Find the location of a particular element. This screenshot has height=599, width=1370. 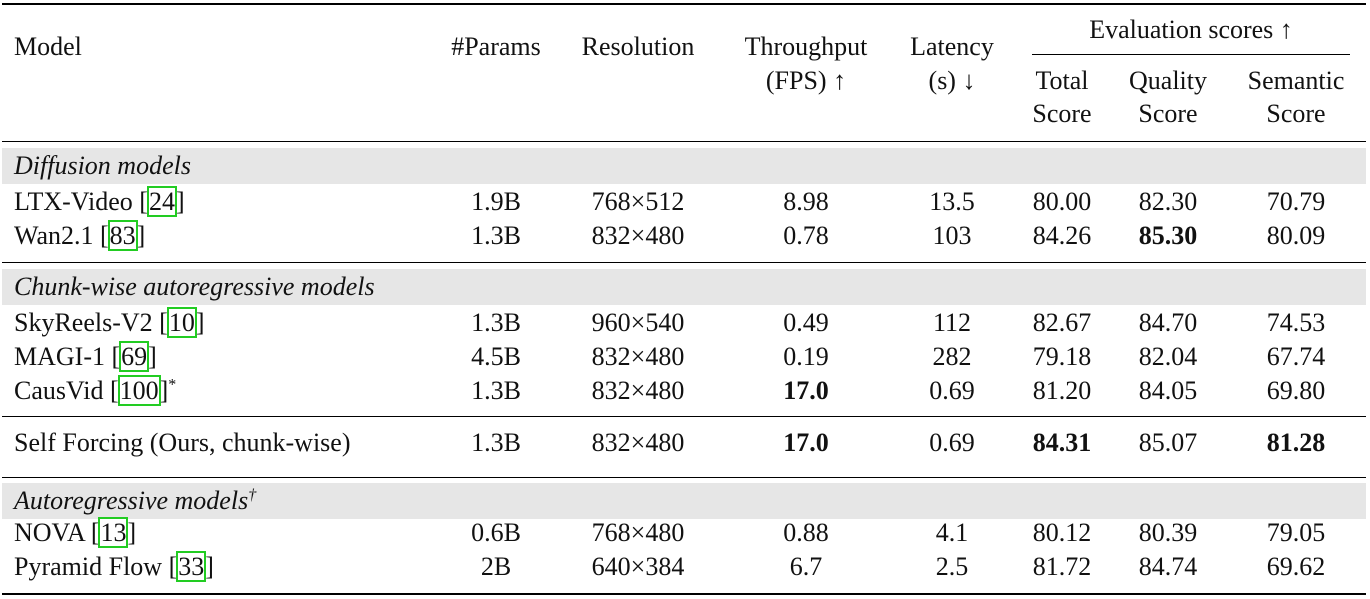

model-name: Wan2.1 [ is located at coordinates (61, 235).